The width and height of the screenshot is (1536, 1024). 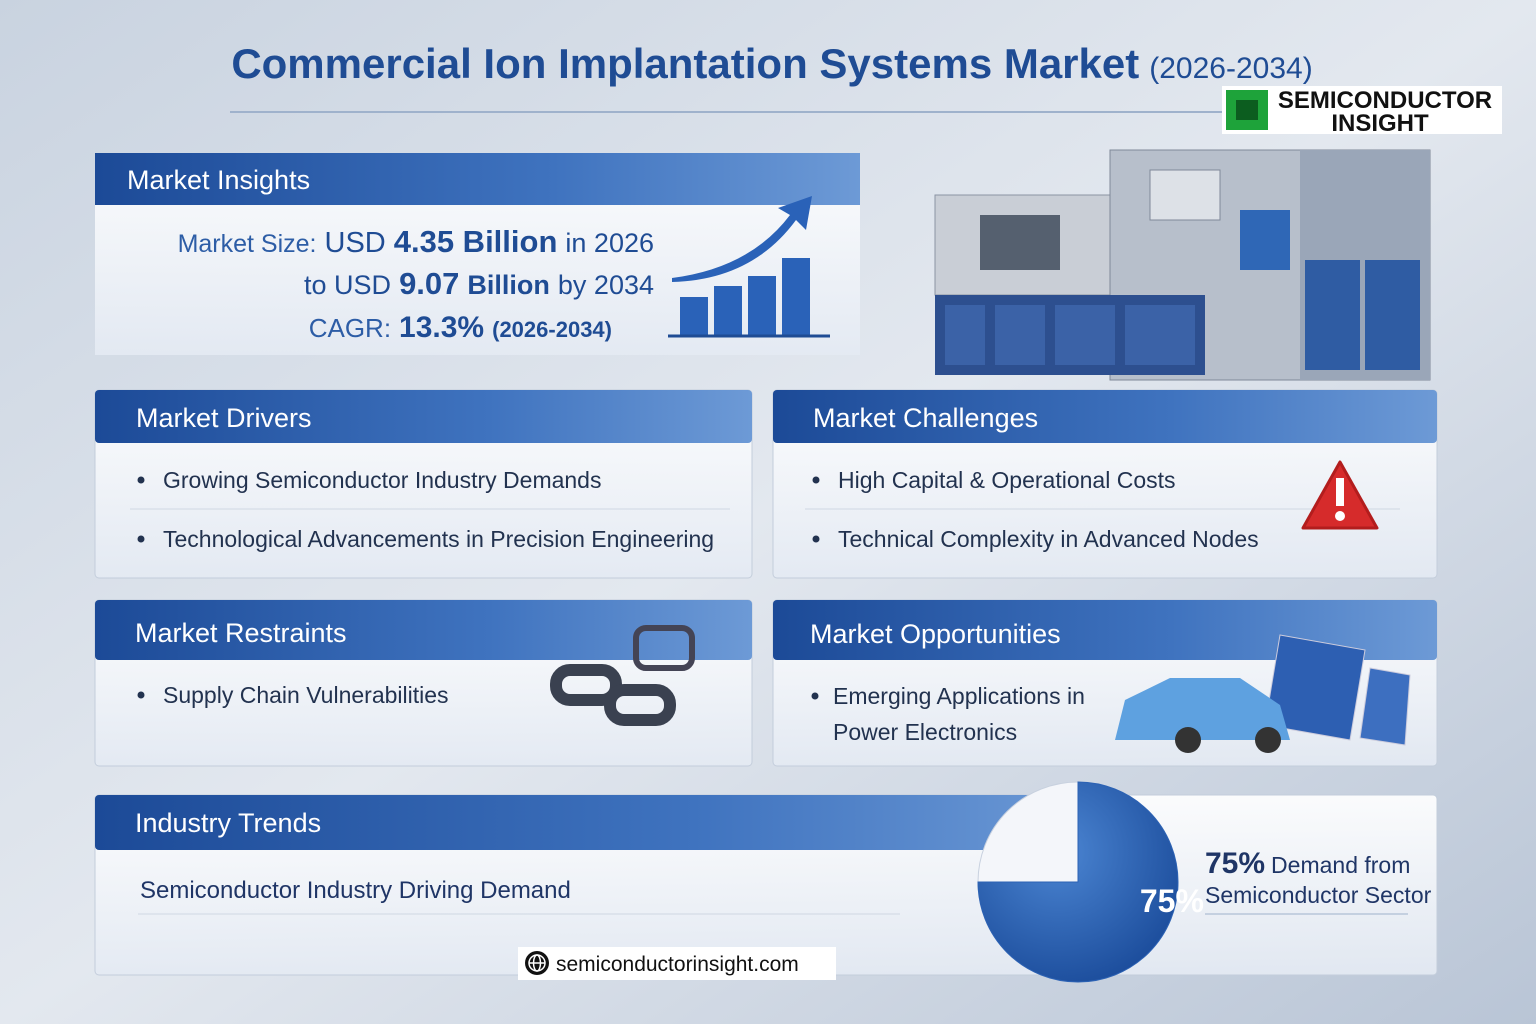 What do you see at coordinates (355, 890) in the screenshot?
I see `trend-text: Semiconductor Industry Driving Demand` at bounding box center [355, 890].